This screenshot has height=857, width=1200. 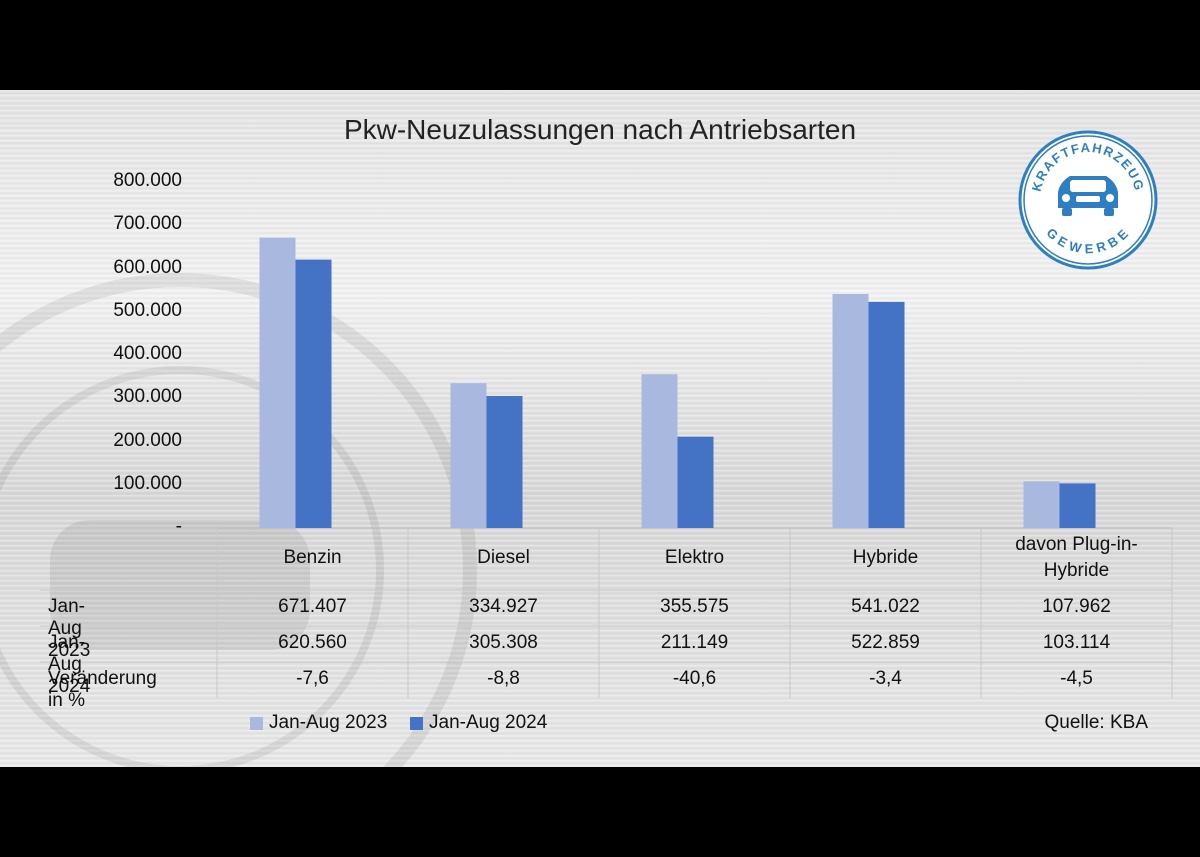 I want to click on y-tick-label: 100.000, so click(x=147, y=483).